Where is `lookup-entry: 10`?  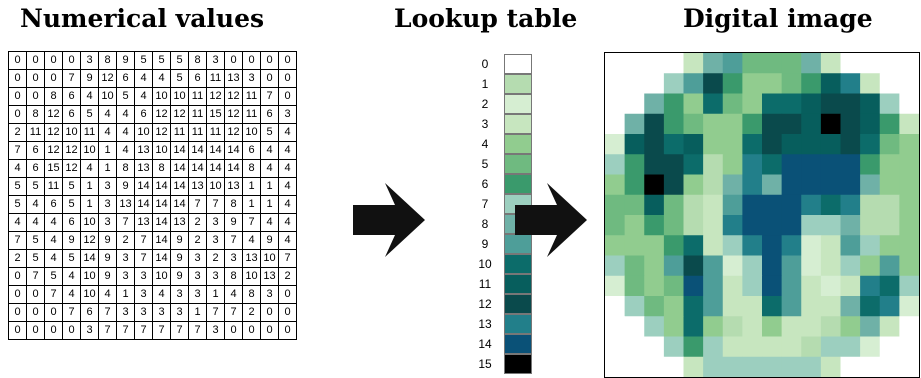
lookup-entry: 10 is located at coordinates (504, 264).